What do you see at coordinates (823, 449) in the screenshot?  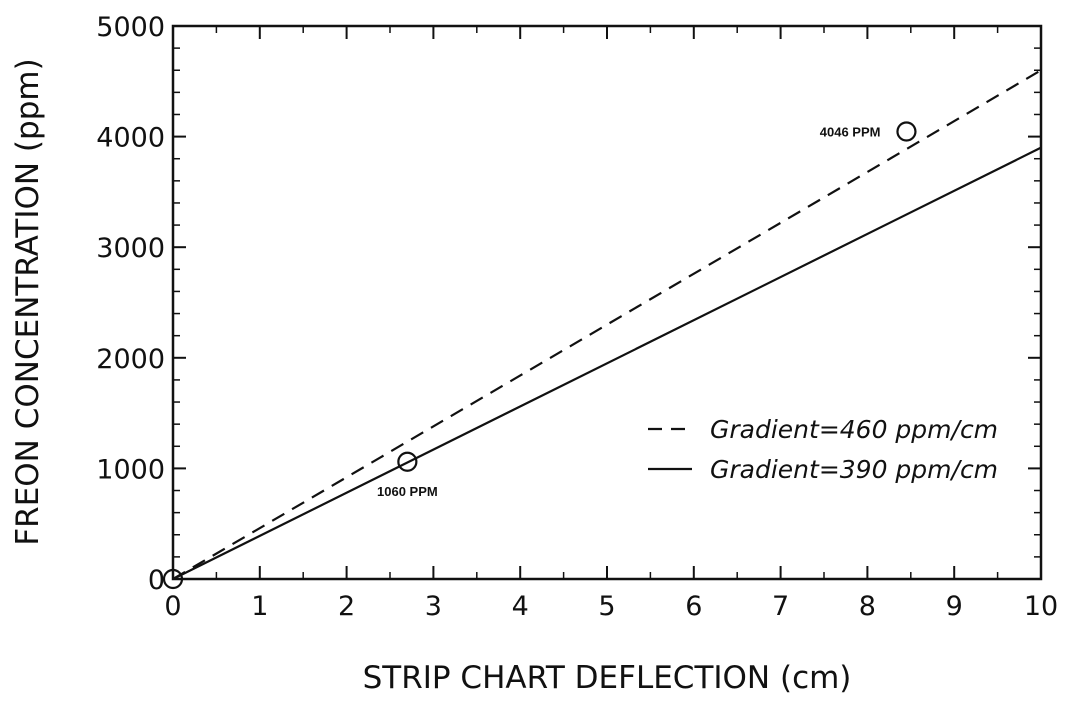 I see `legend: Gradient=460 ppm/cm Gradient=390 ppm/cm` at bounding box center [823, 449].